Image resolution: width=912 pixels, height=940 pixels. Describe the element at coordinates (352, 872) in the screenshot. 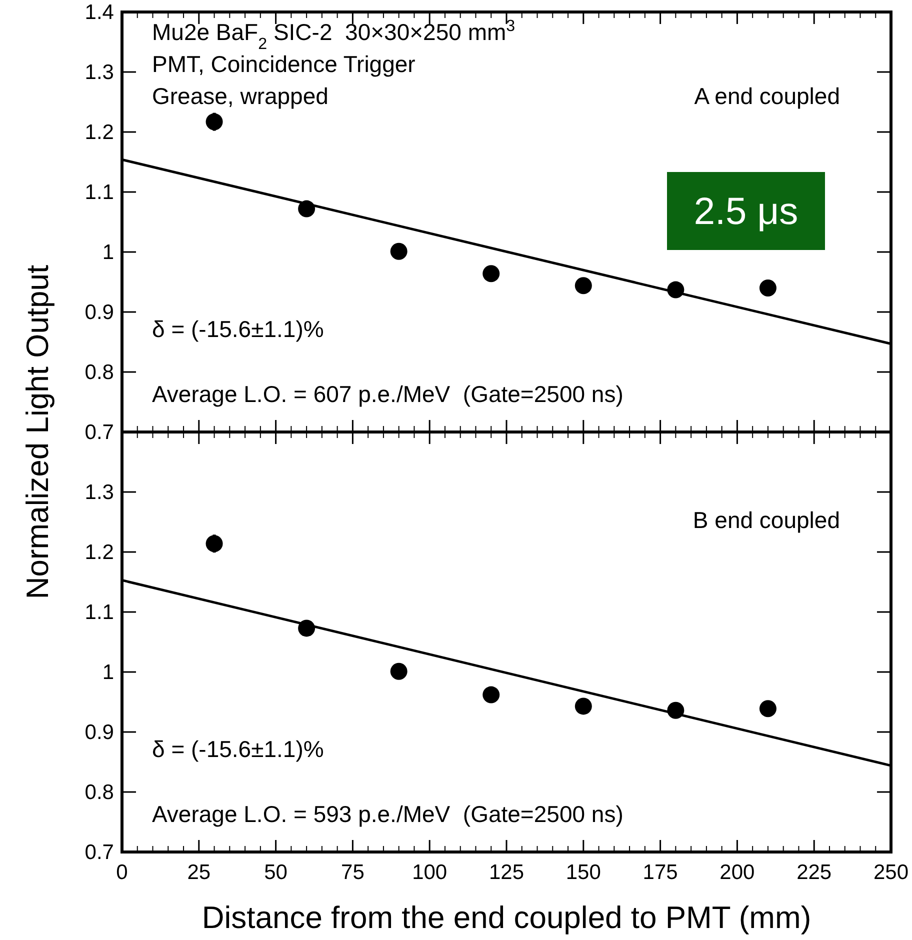

I see `x-tick-label: 75` at that location.